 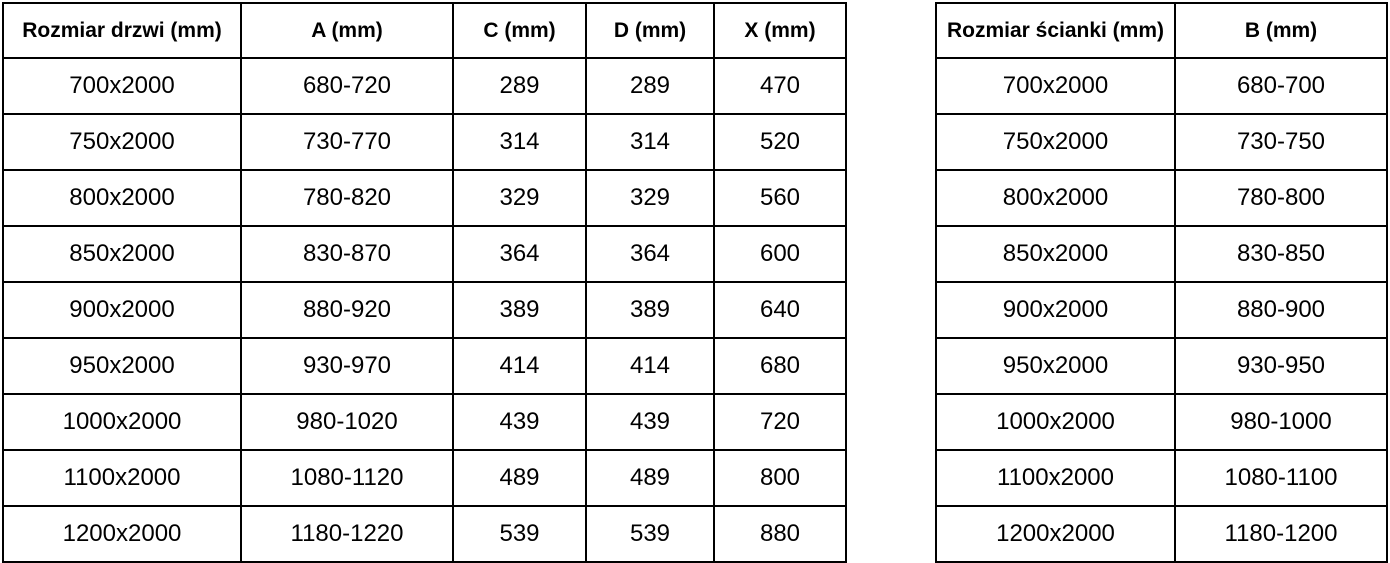 I want to click on cell-wall-size: 1000x2000, so click(x=1055, y=422).